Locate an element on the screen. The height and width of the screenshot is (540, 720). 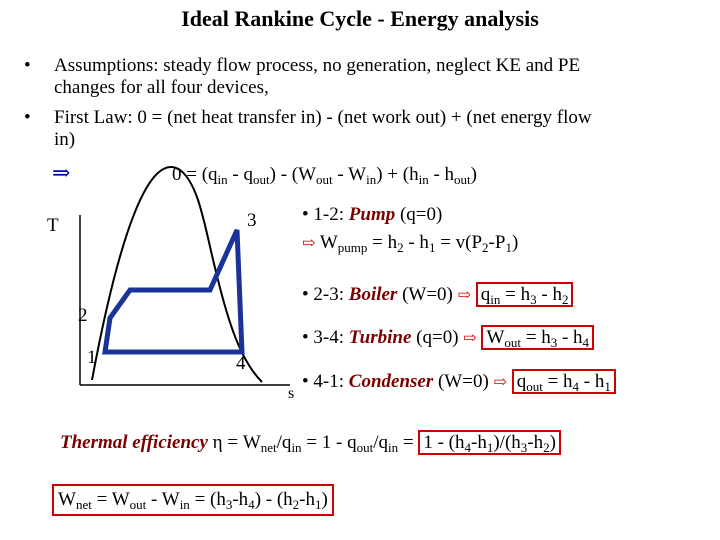
axis-label-s: s is located at coordinates (291, 393).